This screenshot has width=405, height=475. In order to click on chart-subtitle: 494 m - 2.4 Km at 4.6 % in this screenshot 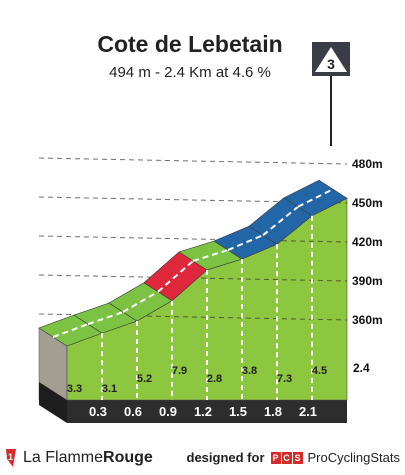, I will do `click(190, 72)`.